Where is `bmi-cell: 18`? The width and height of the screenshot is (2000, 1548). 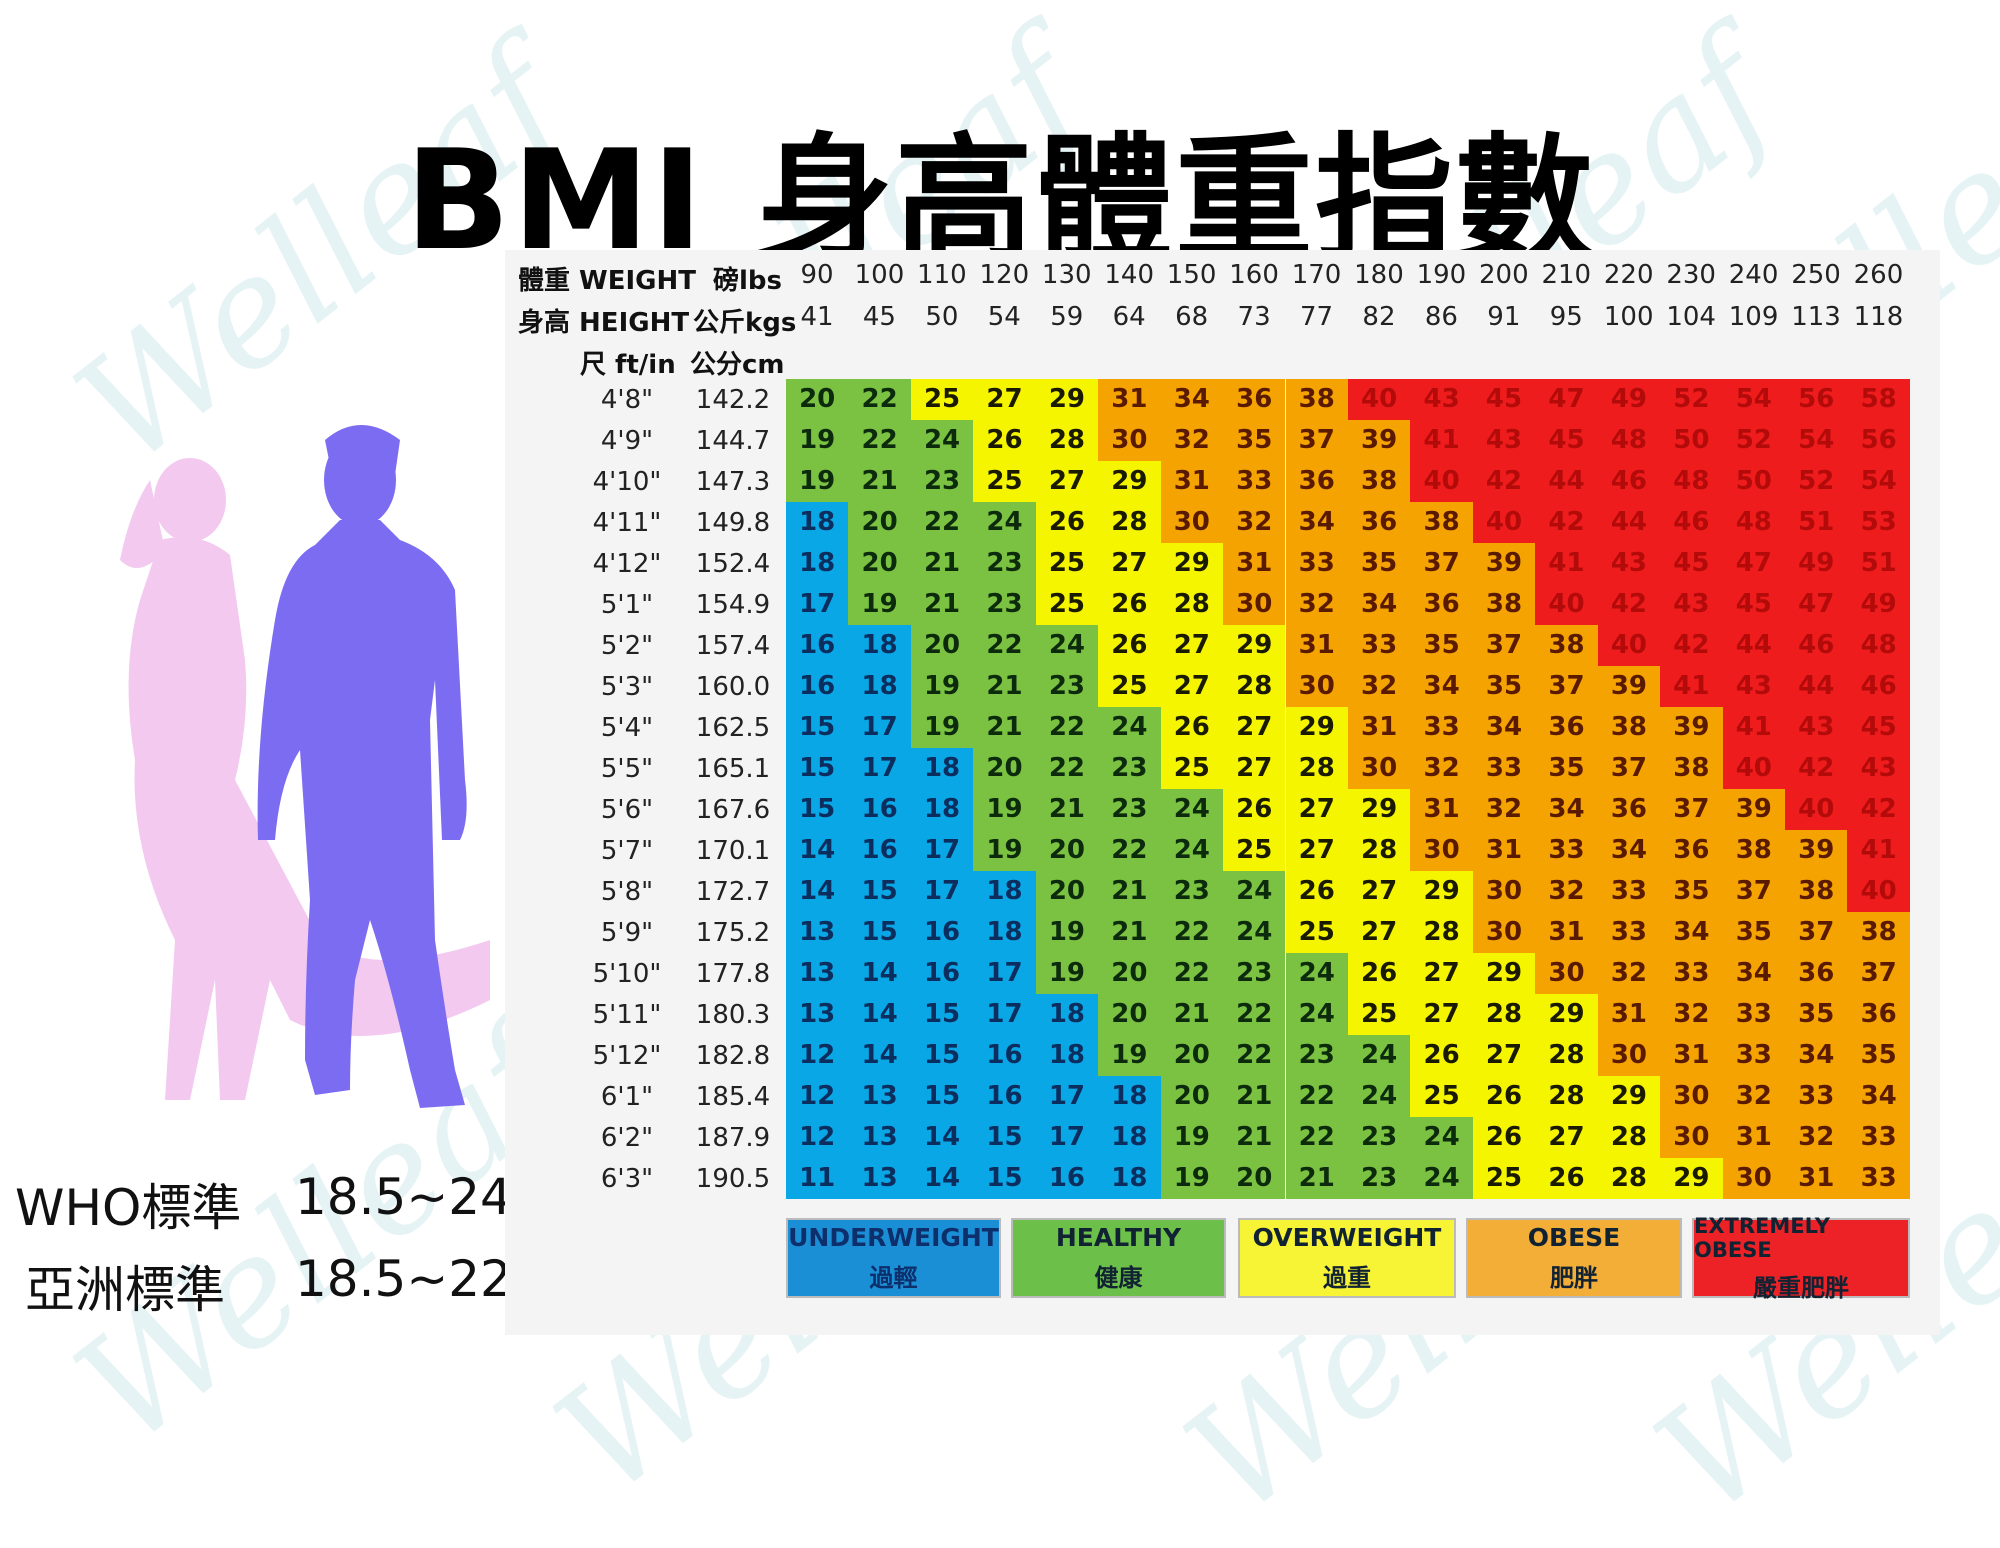
bmi-cell: 18 is located at coordinates (817, 522).